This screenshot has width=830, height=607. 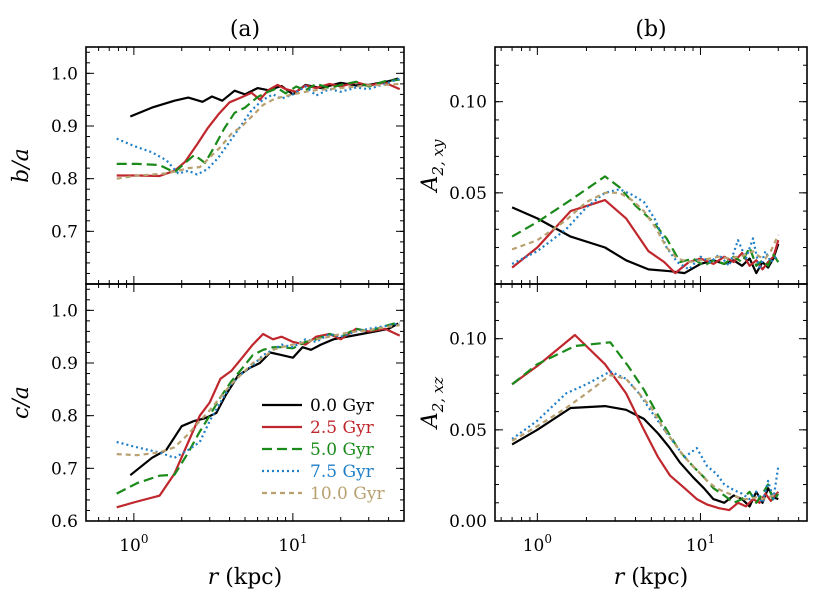 What do you see at coordinates (21, 165) in the screenshot?
I see `y-axis-label: b/a` at bounding box center [21, 165].